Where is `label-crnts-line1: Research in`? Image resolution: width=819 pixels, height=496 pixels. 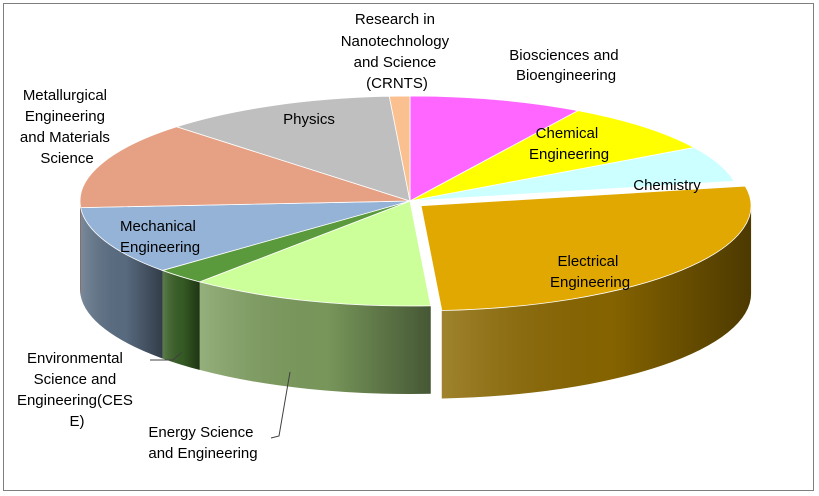 label-crnts-line1: Research in is located at coordinates (395, 19).